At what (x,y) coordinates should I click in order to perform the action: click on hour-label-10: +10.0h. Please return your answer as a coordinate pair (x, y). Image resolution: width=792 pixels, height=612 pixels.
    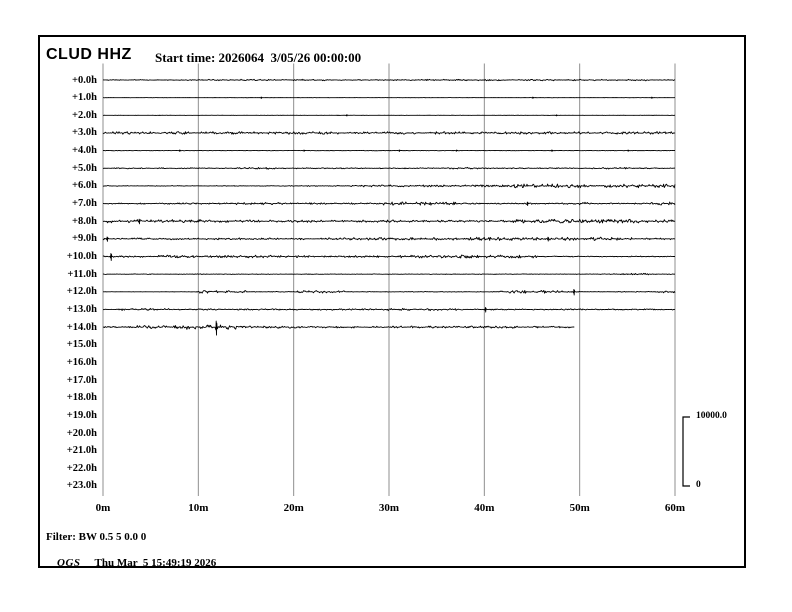
    Looking at the image, I should click on (81, 256).